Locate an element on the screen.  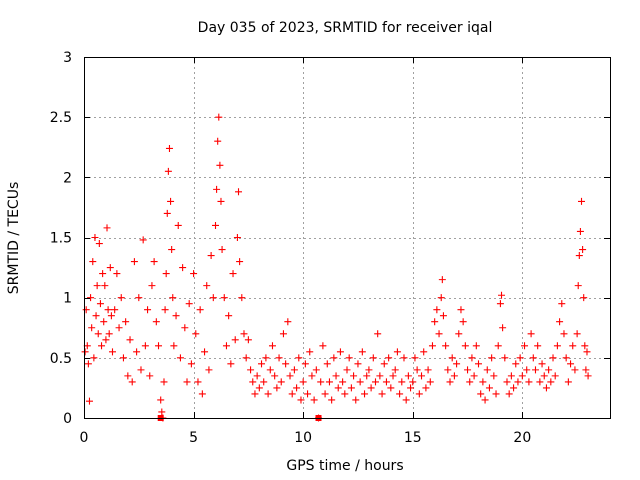
y-tick-label: 0 is located at coordinates (67, 419).